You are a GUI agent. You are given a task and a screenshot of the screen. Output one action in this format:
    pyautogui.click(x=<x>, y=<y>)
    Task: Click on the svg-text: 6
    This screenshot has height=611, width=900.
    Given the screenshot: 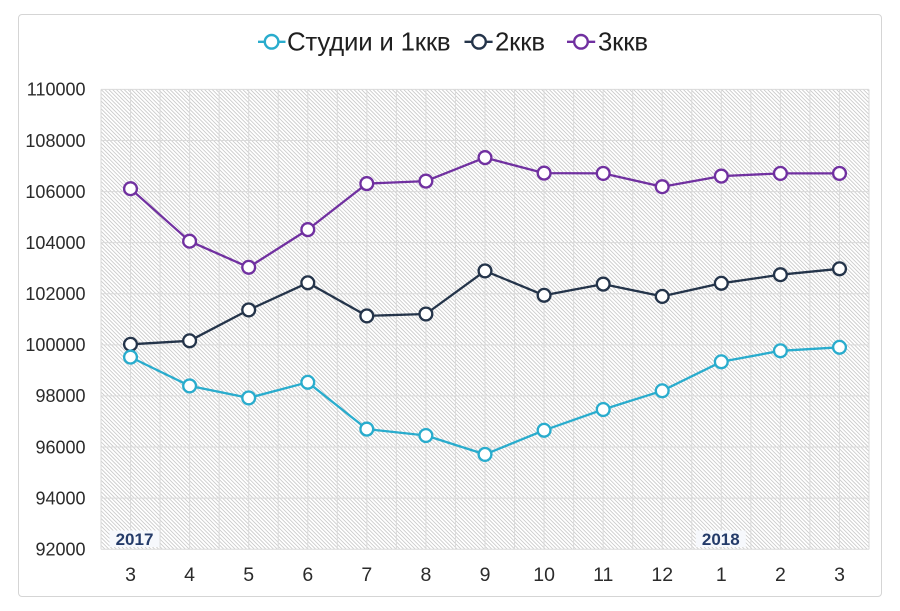 What is the action you would take?
    pyautogui.click(x=307, y=575)
    